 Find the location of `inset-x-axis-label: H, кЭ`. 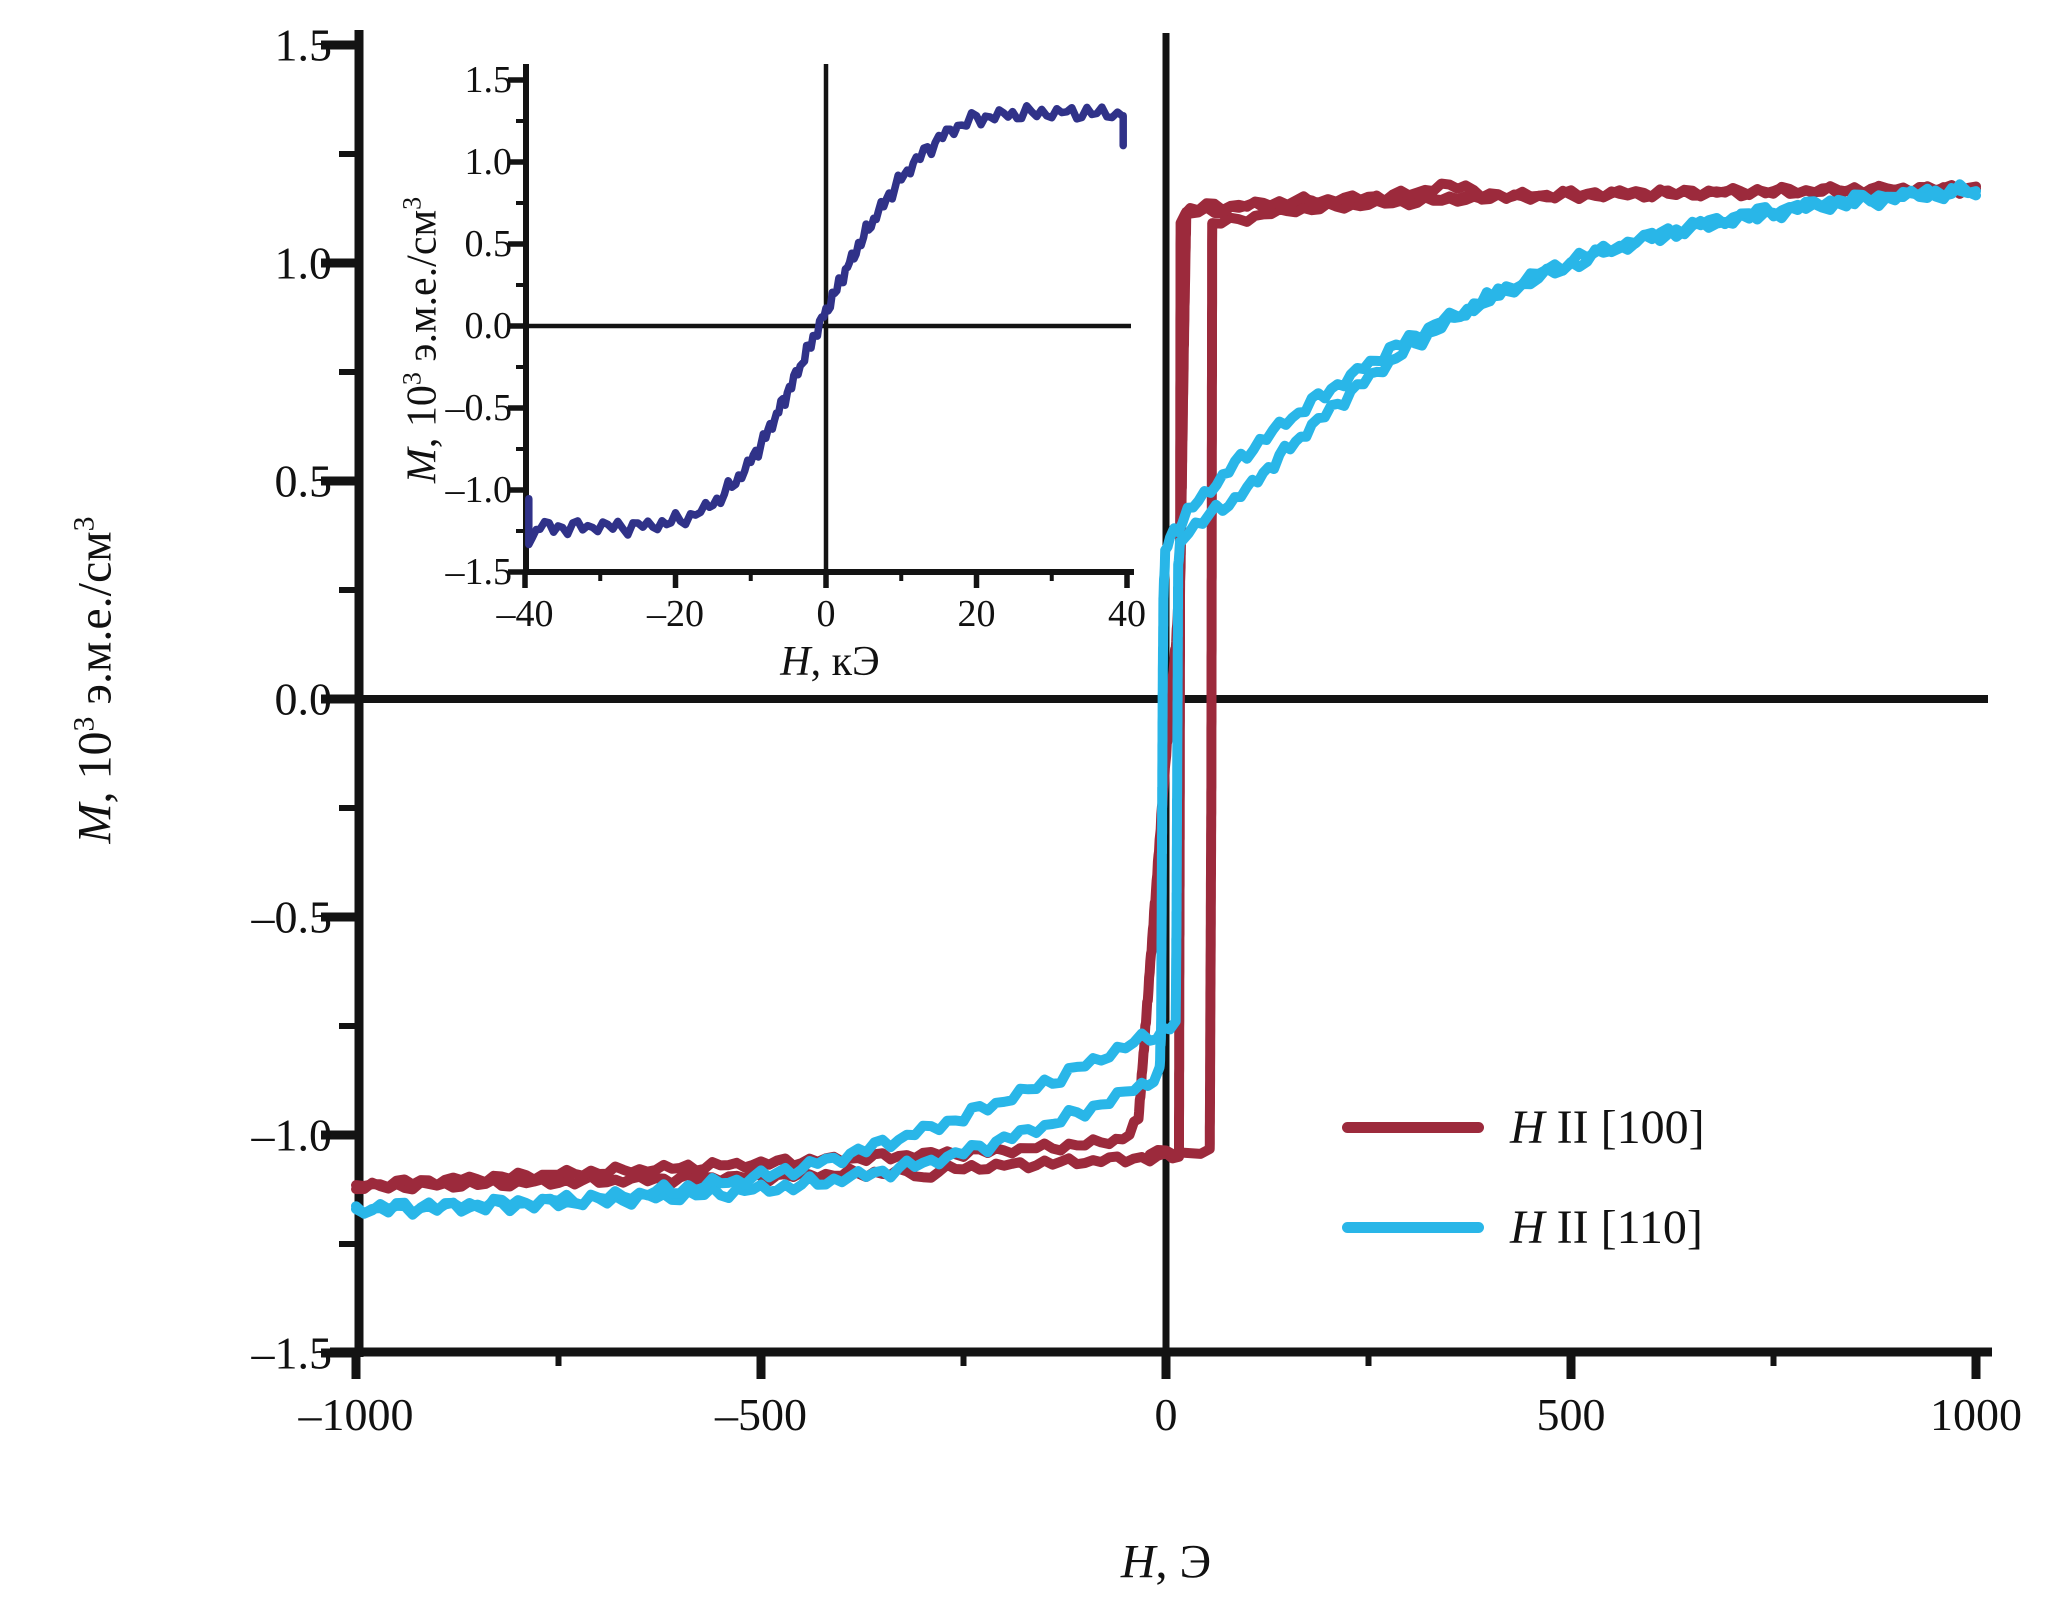

inset-x-axis-label: H, кЭ is located at coordinates (830, 662).